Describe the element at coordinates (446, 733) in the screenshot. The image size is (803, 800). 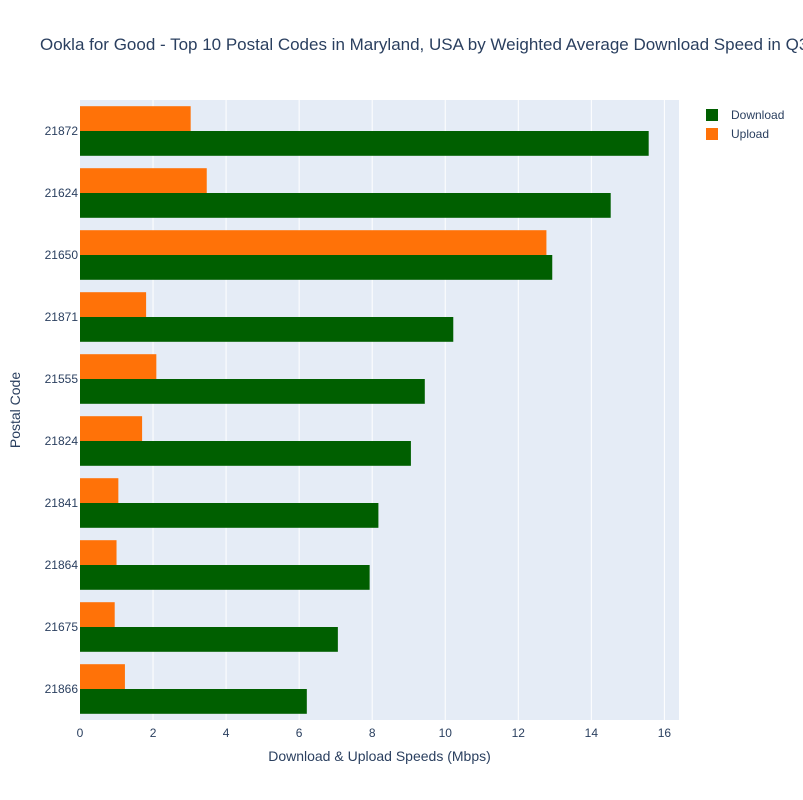
I see `x-tick-label: 10` at that location.